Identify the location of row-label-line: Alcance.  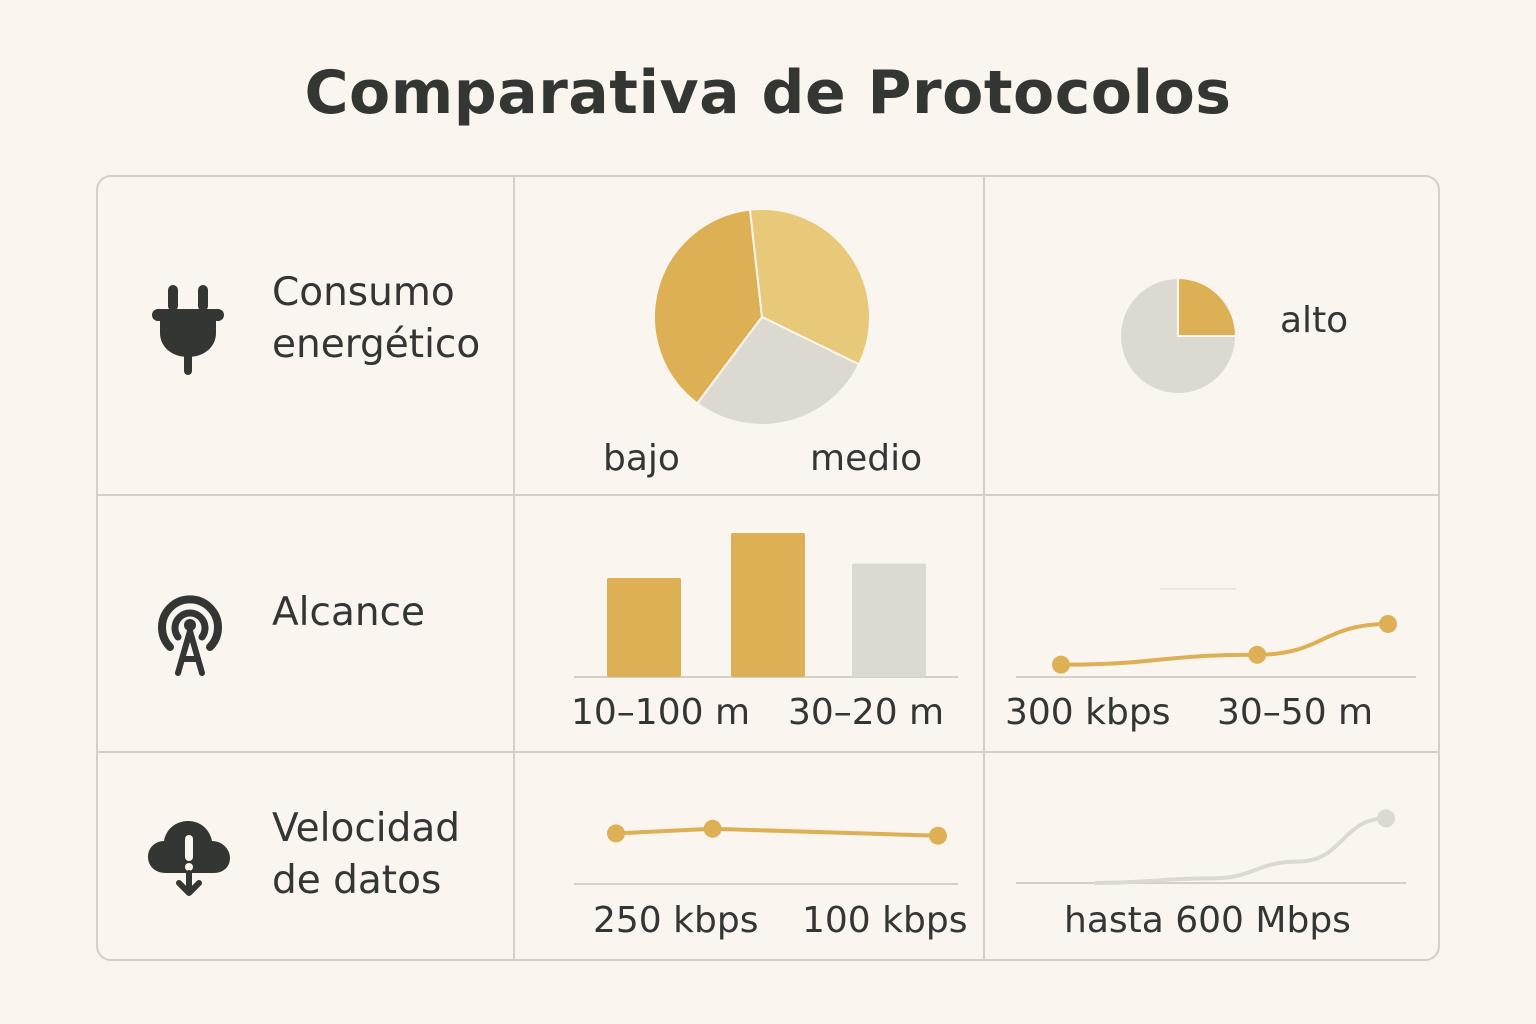
(349, 612).